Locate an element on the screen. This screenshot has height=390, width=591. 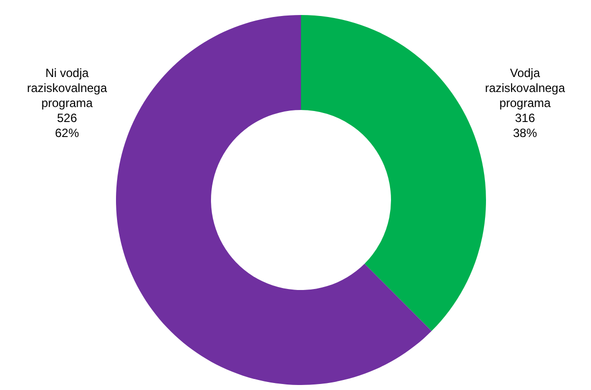
data-label: 526 62% is located at coordinates (67, 125).